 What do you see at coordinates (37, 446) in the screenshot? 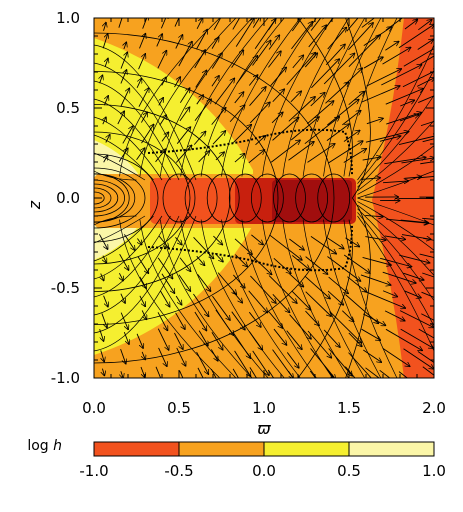
I see `colorbar-label-prefix: log` at bounding box center [37, 446].